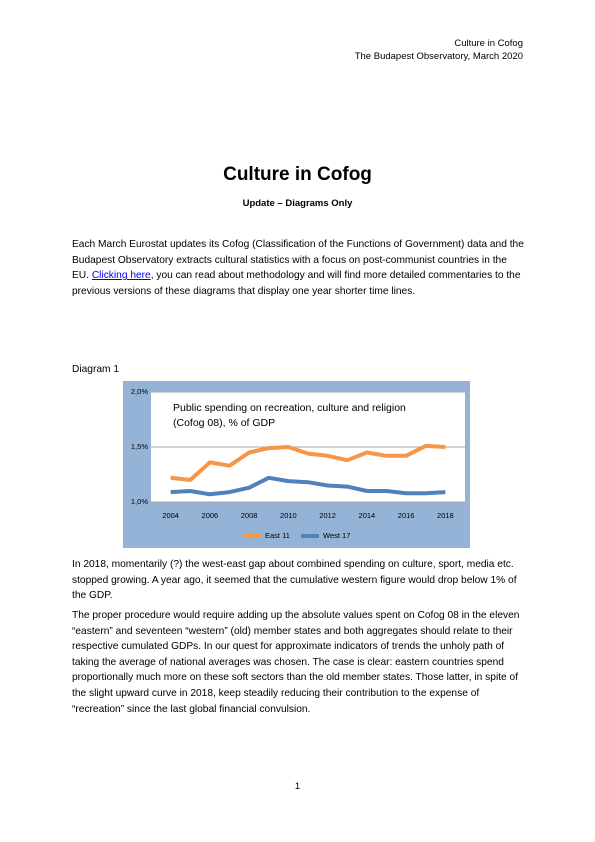 The image size is (595, 842). Describe the element at coordinates (297, 174) in the screenshot. I see `doc-title: Culture in Cofog` at that location.